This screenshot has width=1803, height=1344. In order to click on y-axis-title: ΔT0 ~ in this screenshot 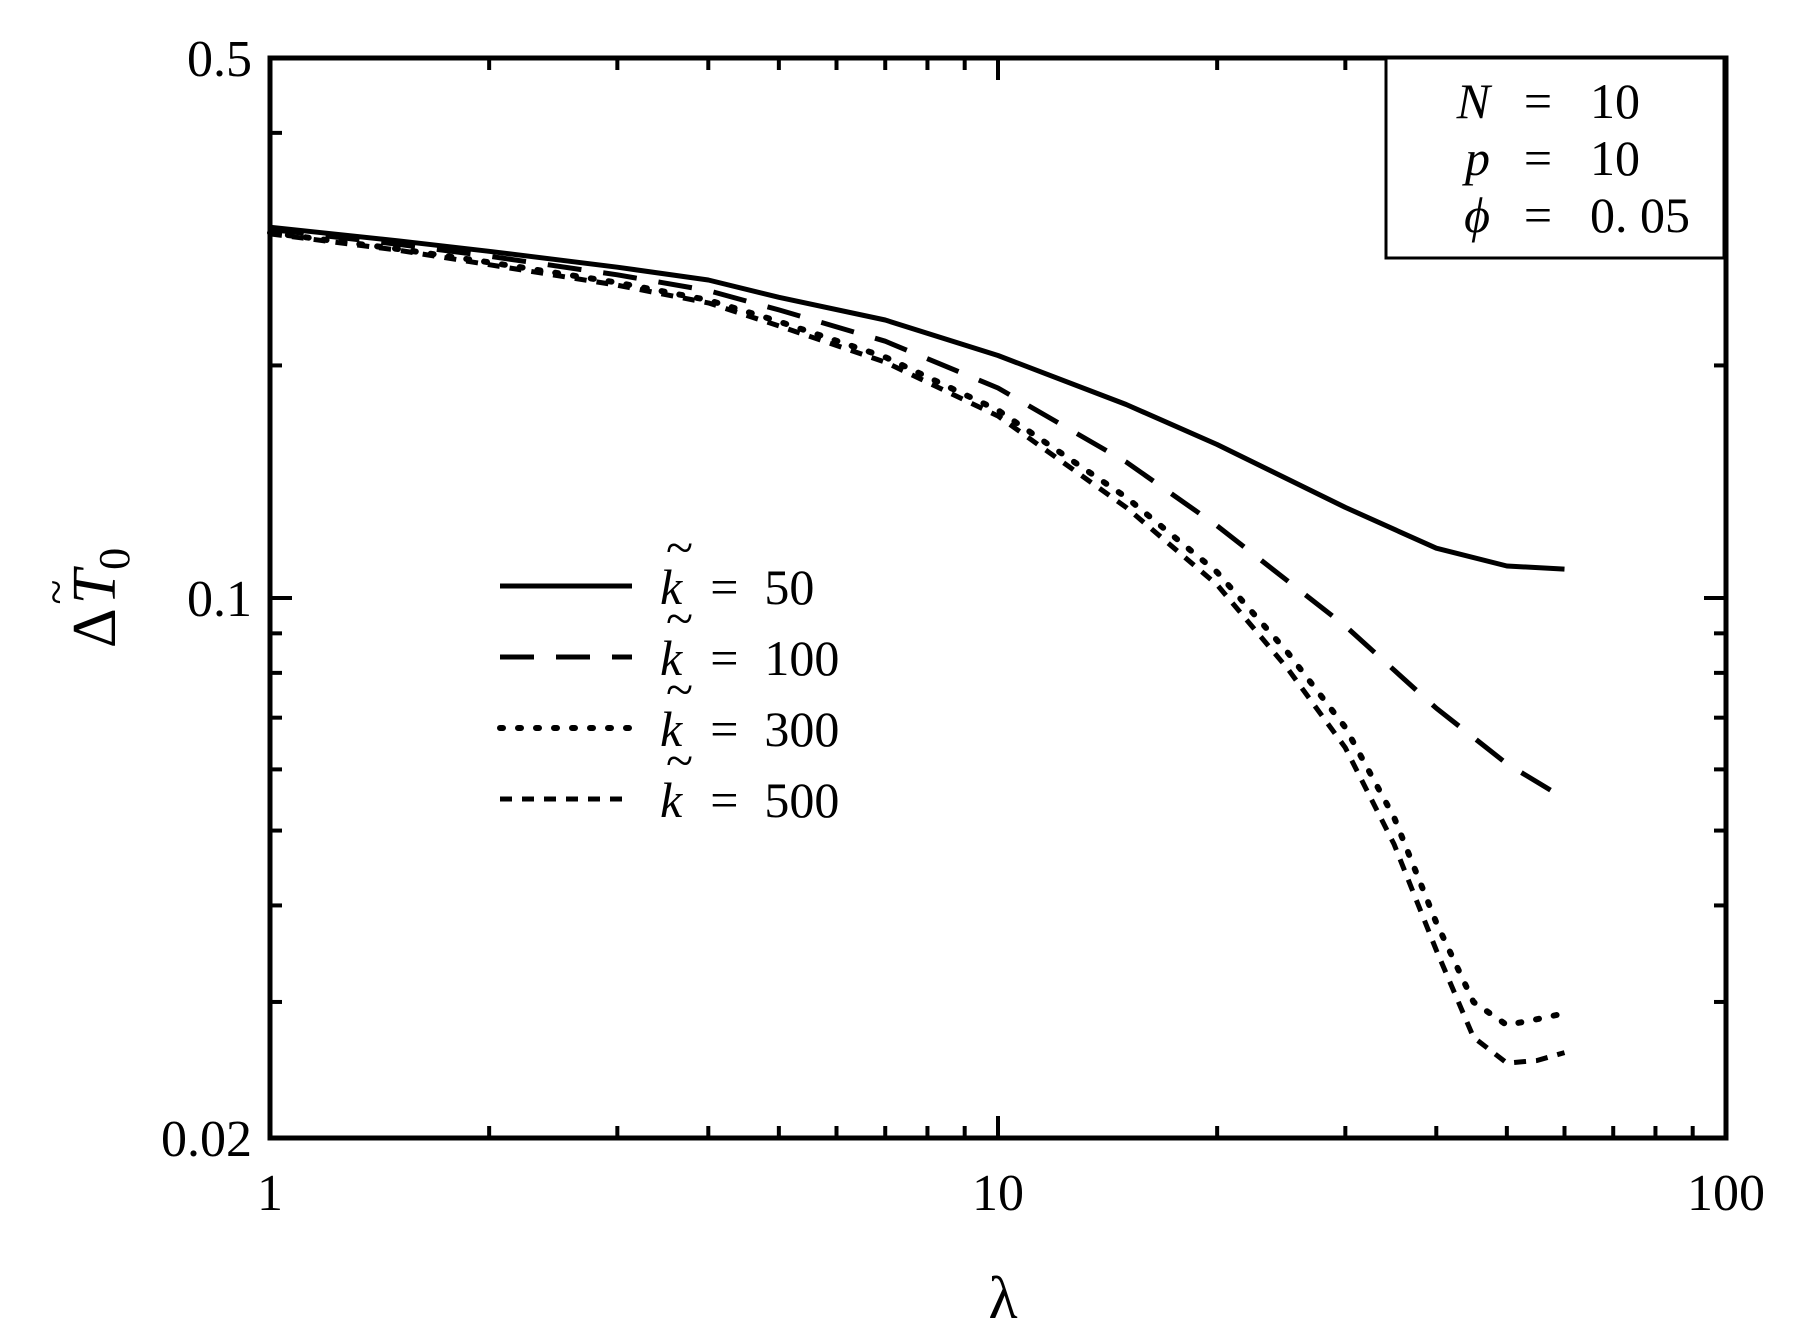, I will do `click(84, 598)`.